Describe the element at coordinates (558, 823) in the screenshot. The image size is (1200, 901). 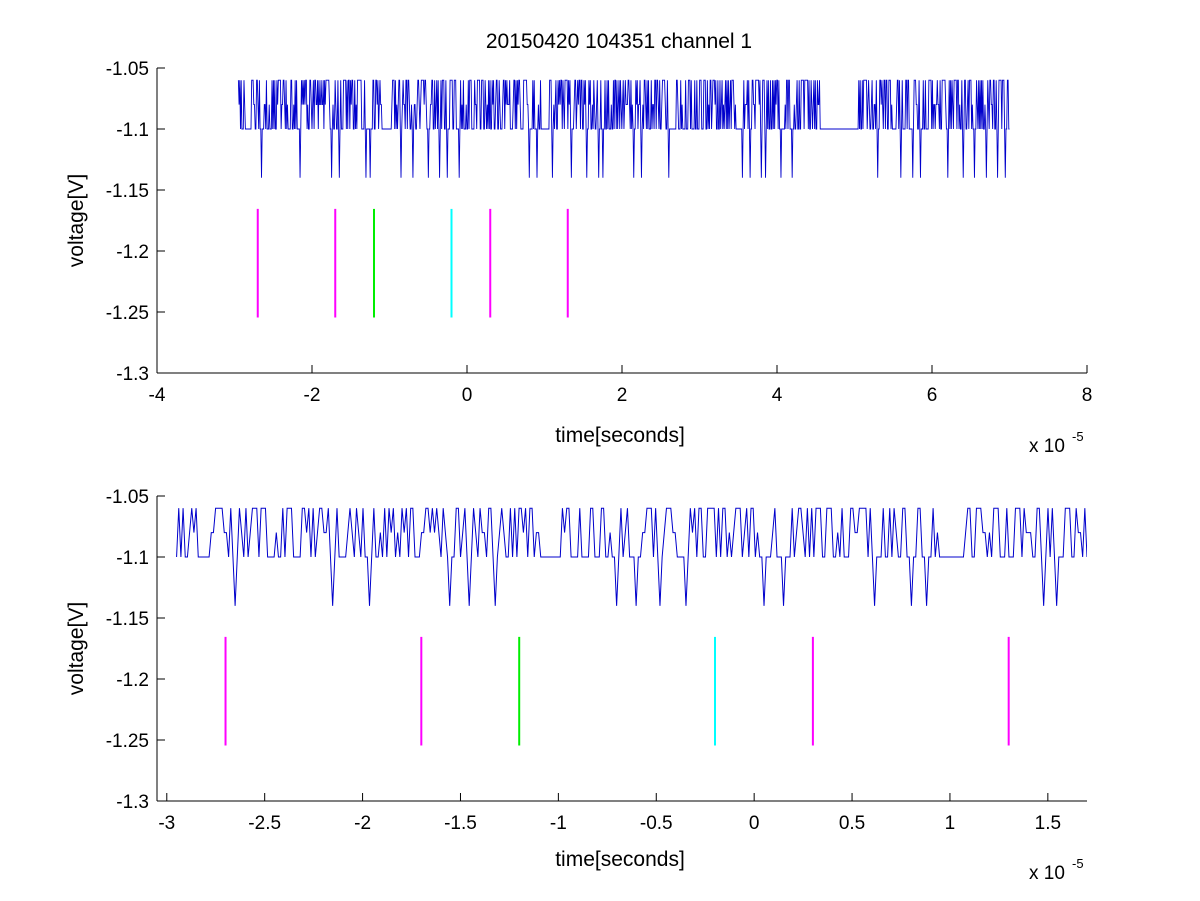
I see `x-tick-label: -1` at that location.